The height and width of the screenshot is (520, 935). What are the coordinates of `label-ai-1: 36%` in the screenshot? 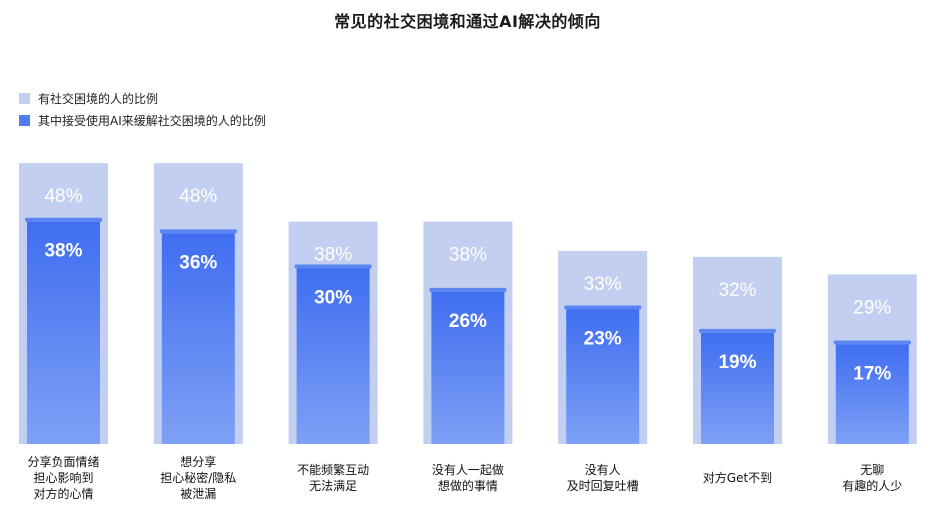 It's located at (198, 262).